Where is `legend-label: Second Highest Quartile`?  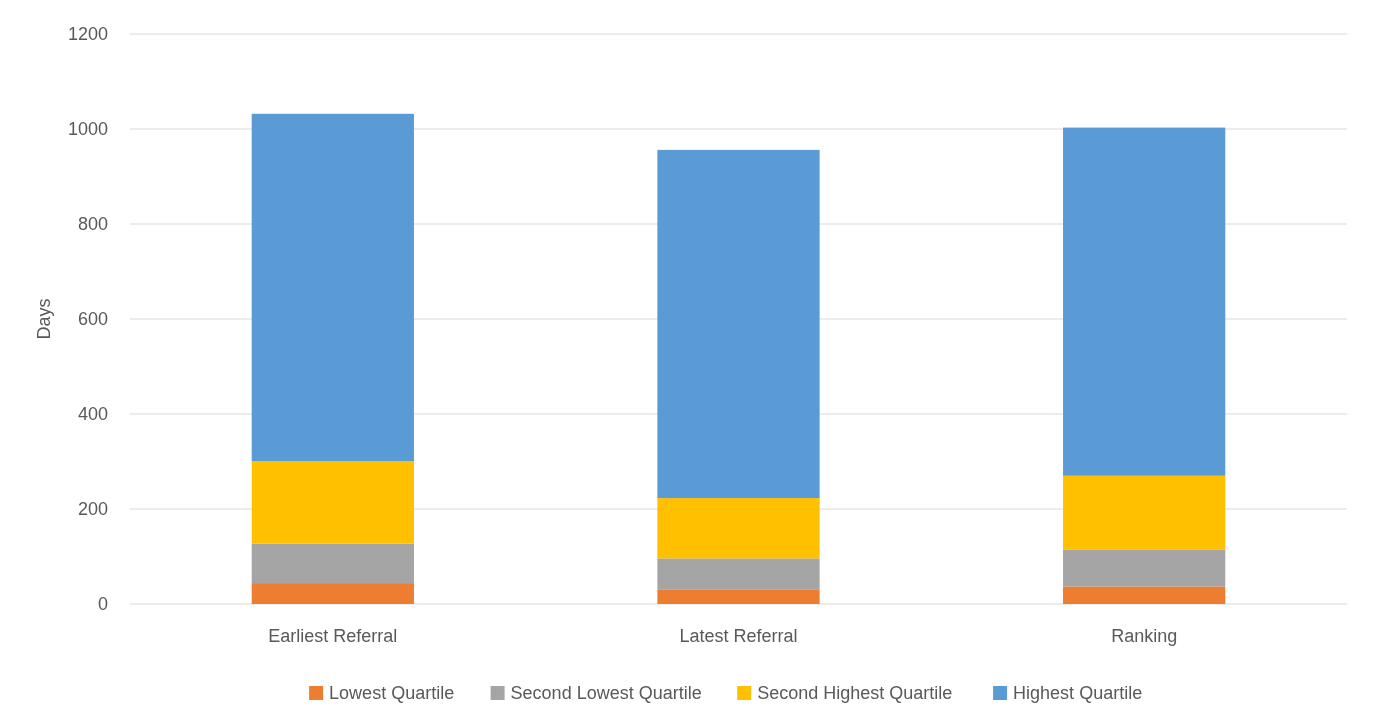
legend-label: Second Highest Quartile is located at coordinates (855, 693).